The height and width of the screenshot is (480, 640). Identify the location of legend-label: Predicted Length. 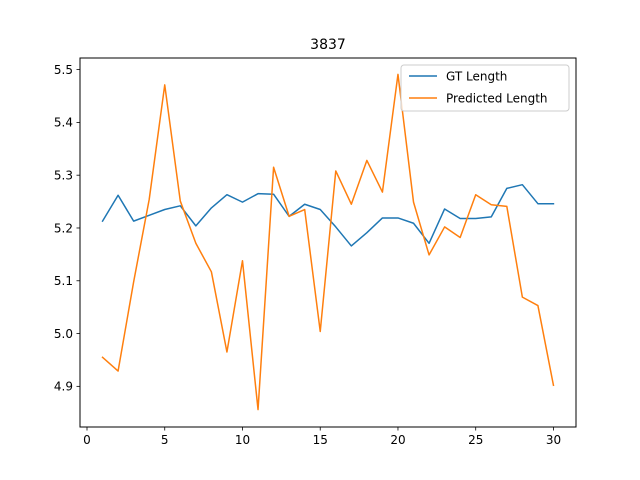
(497, 98).